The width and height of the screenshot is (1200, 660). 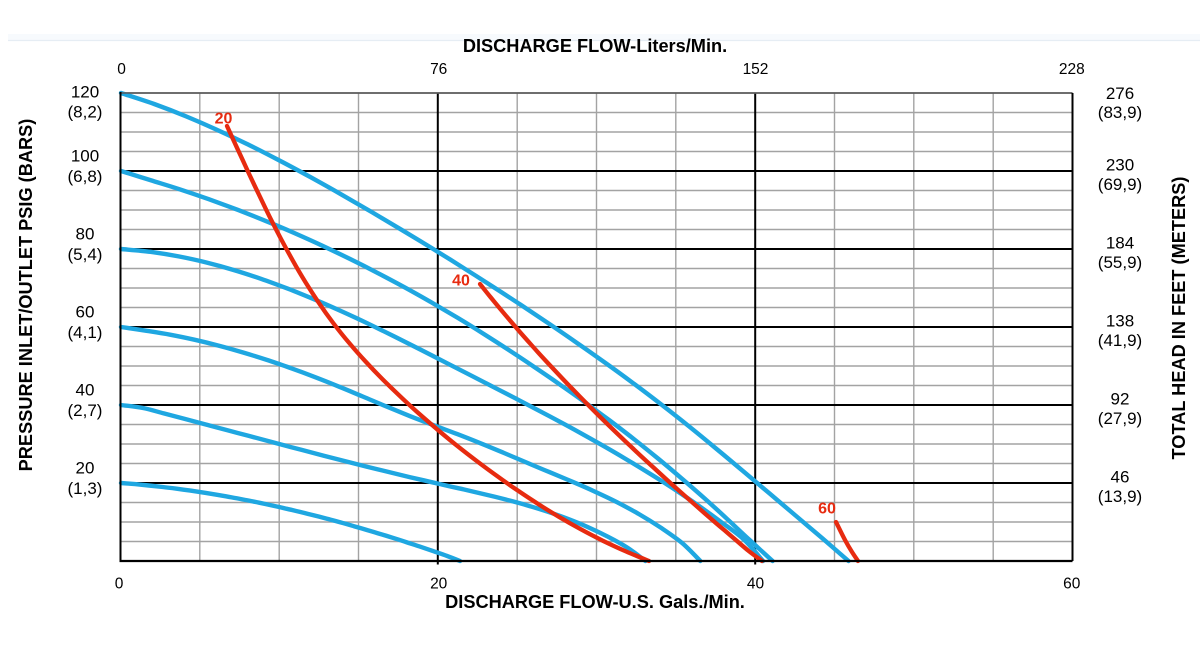 What do you see at coordinates (1120, 184) in the screenshot?
I see `svg-text: (69,9)` at bounding box center [1120, 184].